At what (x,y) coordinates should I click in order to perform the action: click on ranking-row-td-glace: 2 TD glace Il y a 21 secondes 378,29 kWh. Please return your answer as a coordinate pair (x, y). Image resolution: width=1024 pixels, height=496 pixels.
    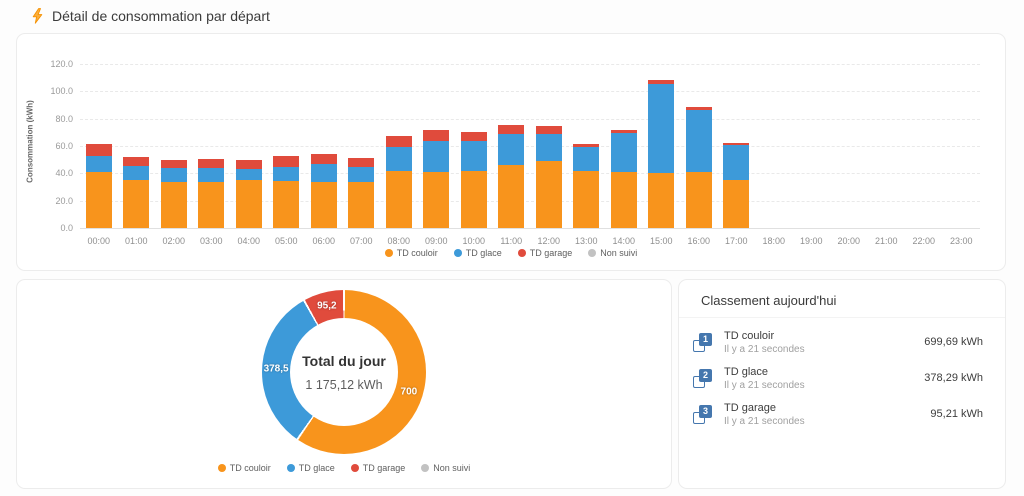
    Looking at the image, I should click on (838, 378).